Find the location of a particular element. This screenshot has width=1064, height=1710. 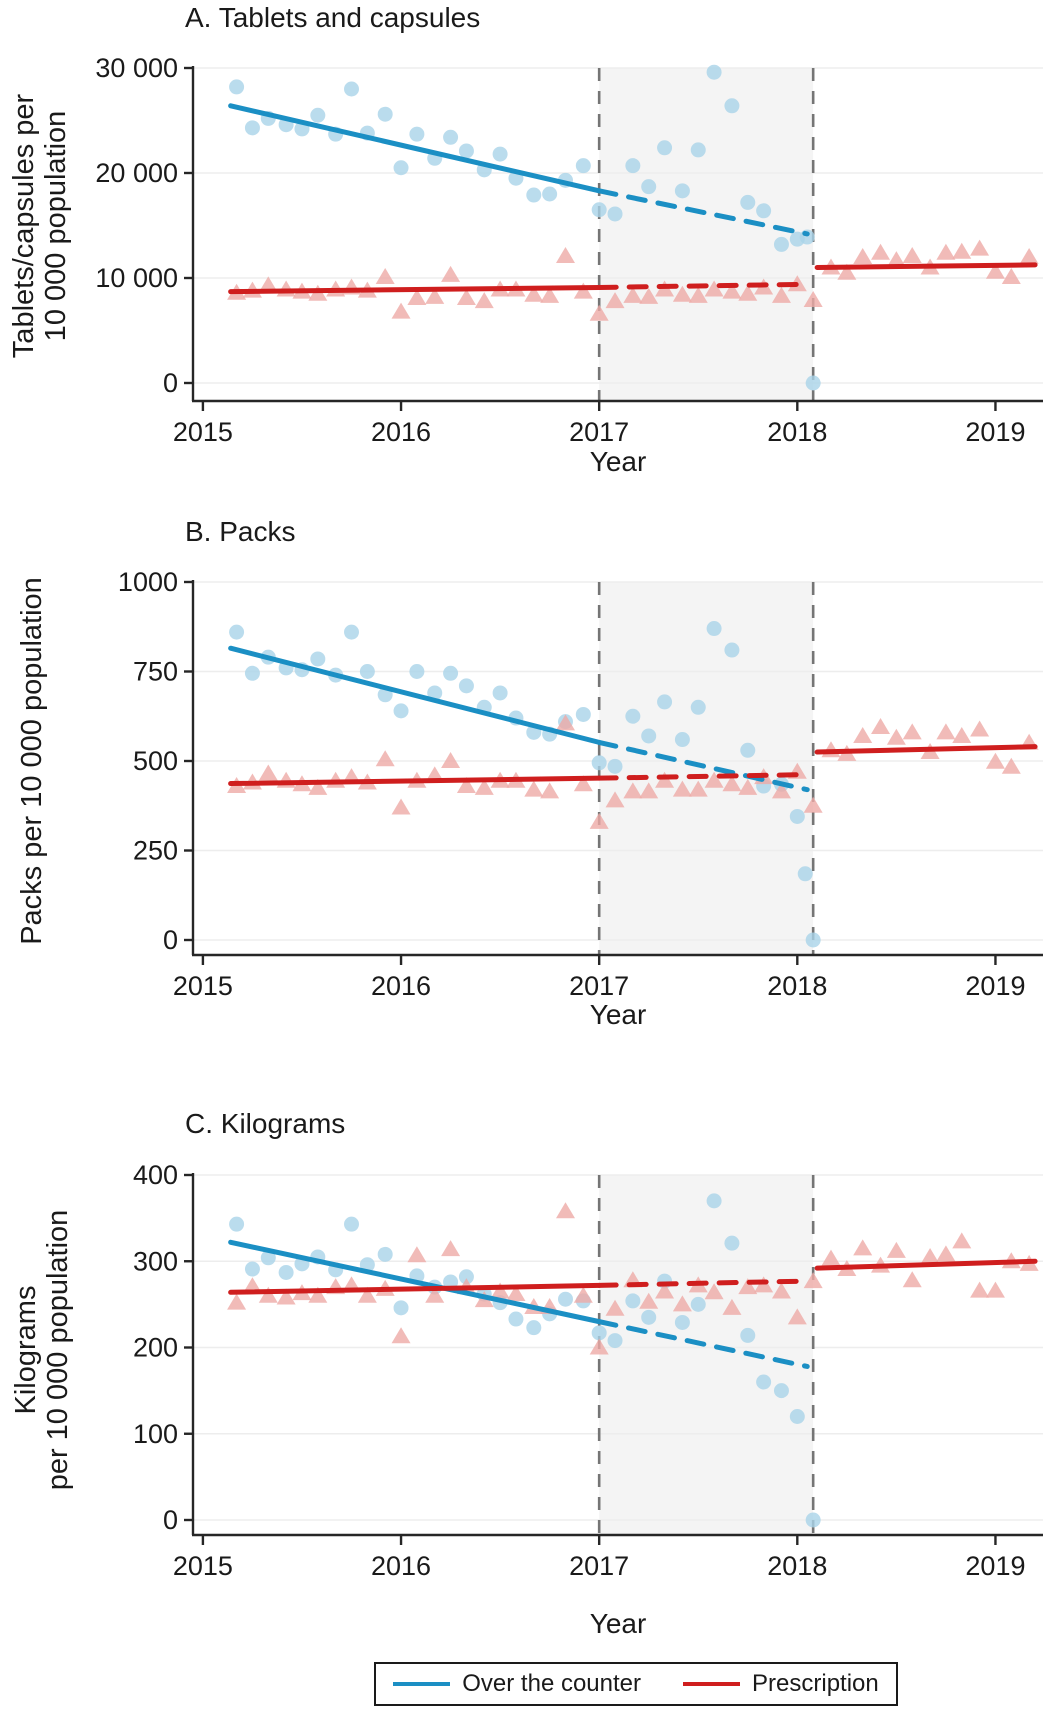

panel-a-x-axis-title: Year is located at coordinates (618, 461).